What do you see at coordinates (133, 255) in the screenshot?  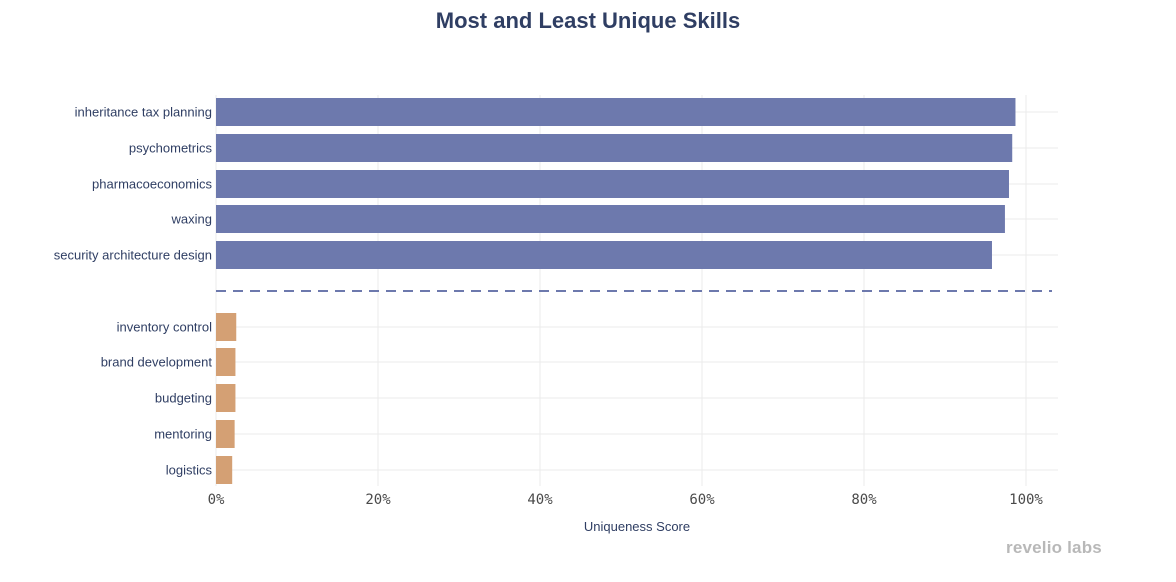 I see `category-label: security architecture design` at bounding box center [133, 255].